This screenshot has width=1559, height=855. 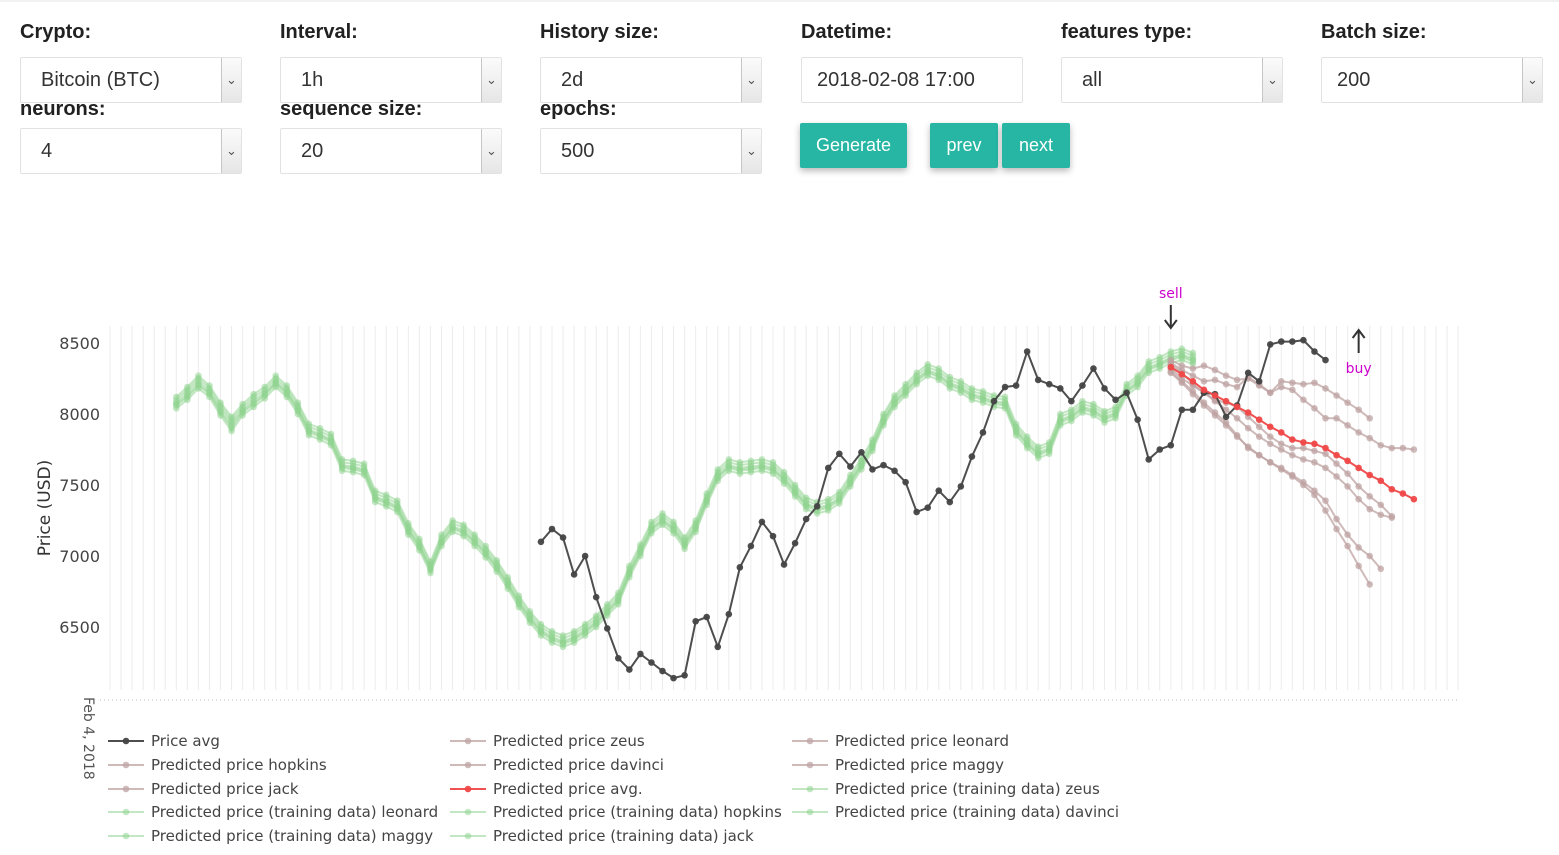 What do you see at coordinates (651, 151) in the screenshot?
I see `epochs-select: 500 ⌄` at bounding box center [651, 151].